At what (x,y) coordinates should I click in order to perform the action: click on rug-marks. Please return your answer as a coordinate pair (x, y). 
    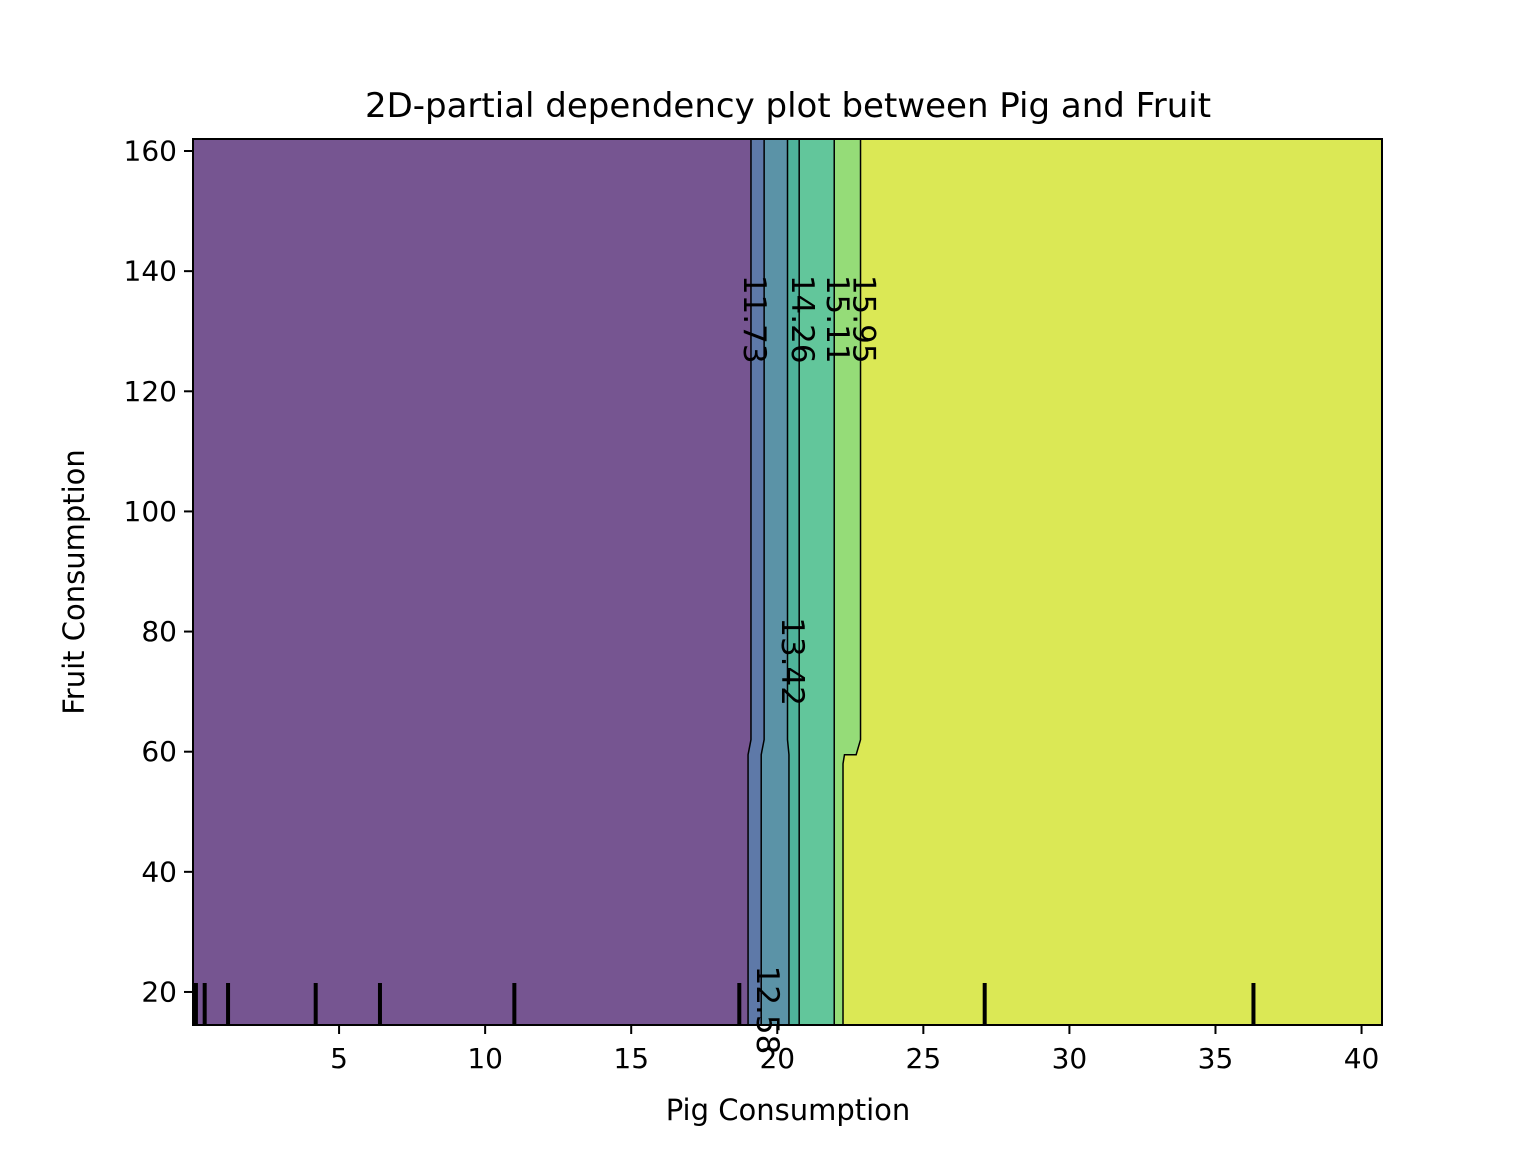
    Looking at the image, I should click on (724, 1004).